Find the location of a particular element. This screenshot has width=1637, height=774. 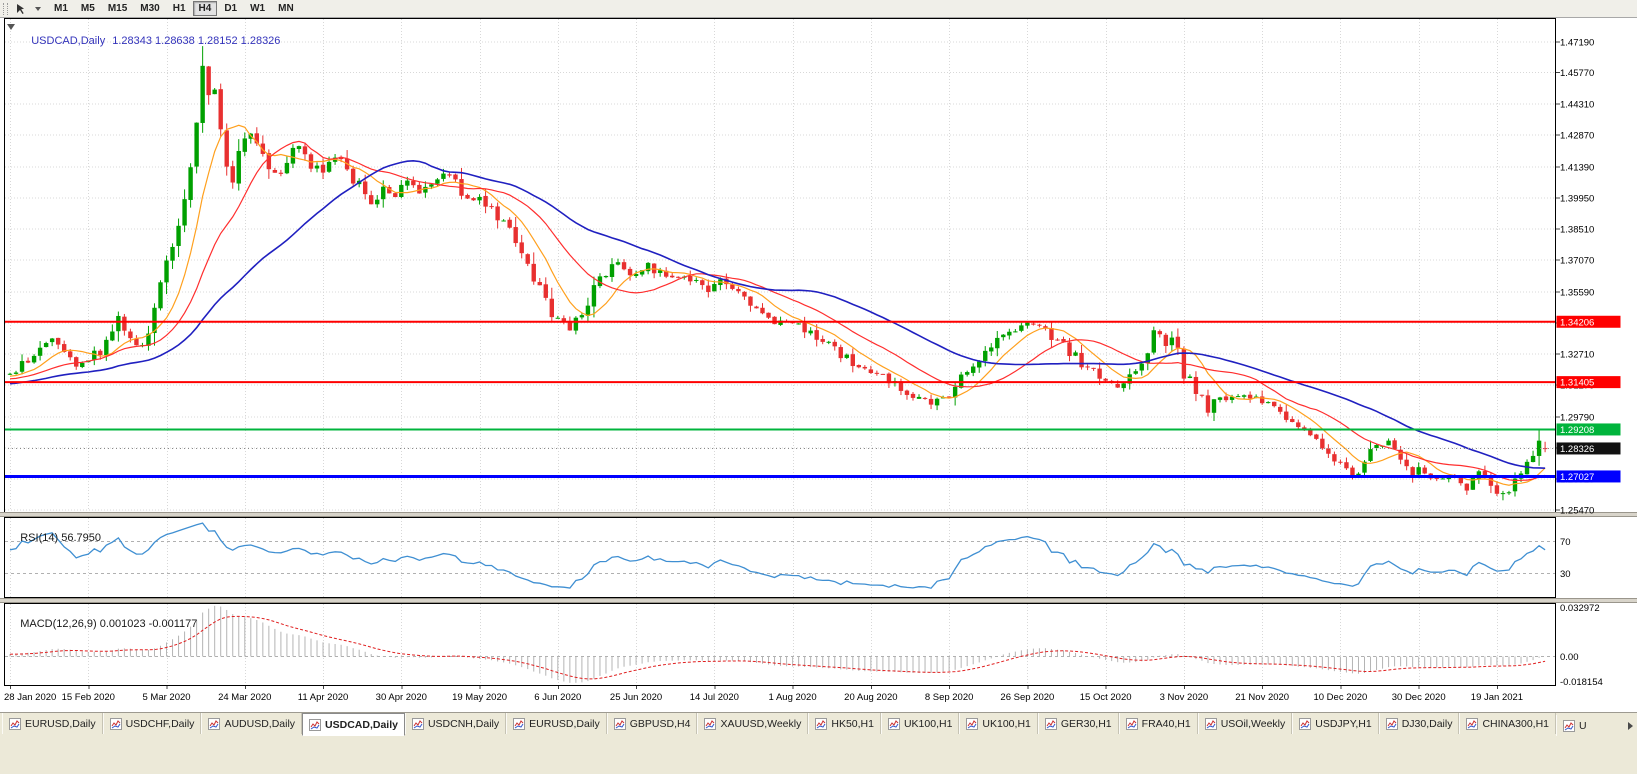

chart-tab-USOil-Weekly: USOil,Weekly is located at coordinates (1245, 723).